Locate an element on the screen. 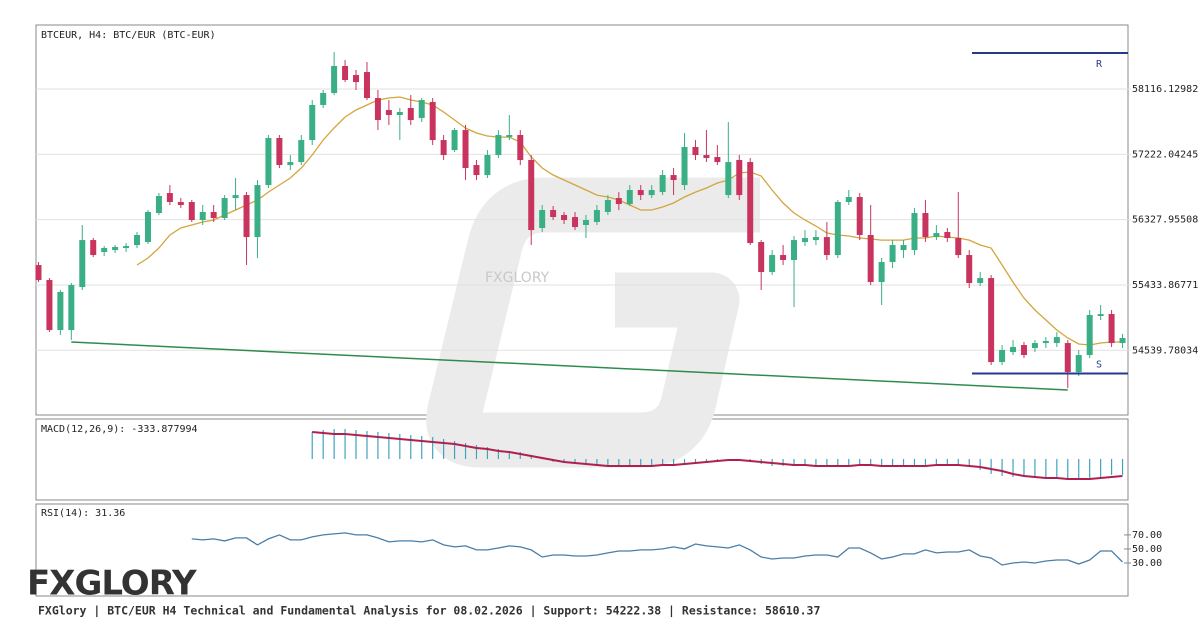 The width and height of the screenshot is (1200, 630). trendline is located at coordinates (569, 366).